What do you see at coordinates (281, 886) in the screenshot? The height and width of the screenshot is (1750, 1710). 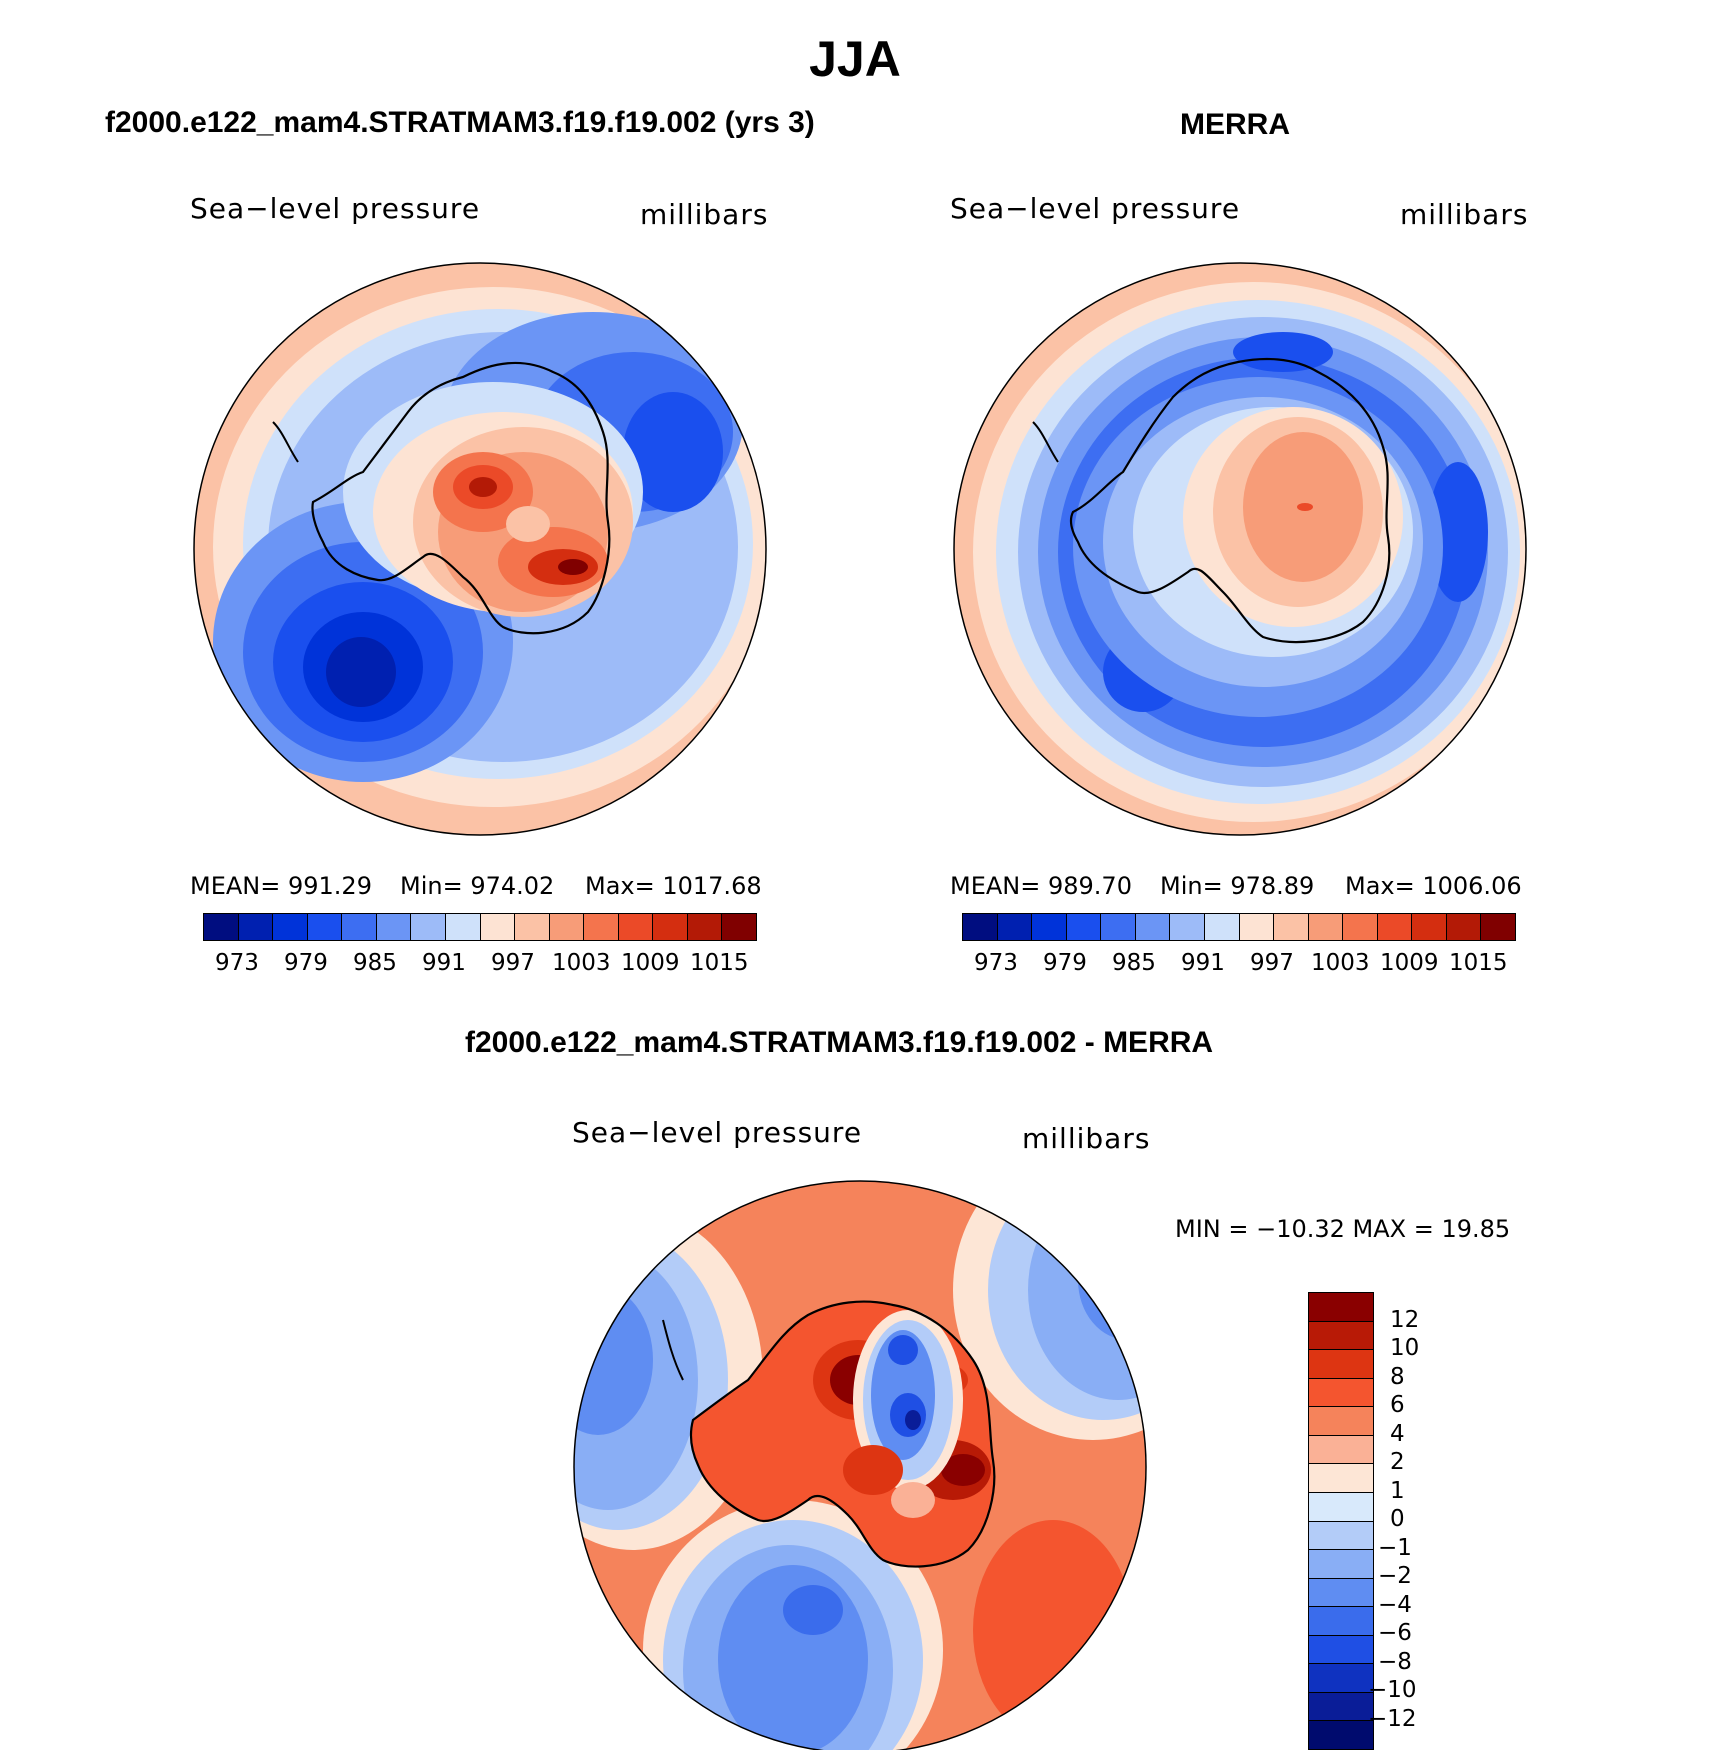 I see `panel-1-mean: MEAN= 991.29` at bounding box center [281, 886].